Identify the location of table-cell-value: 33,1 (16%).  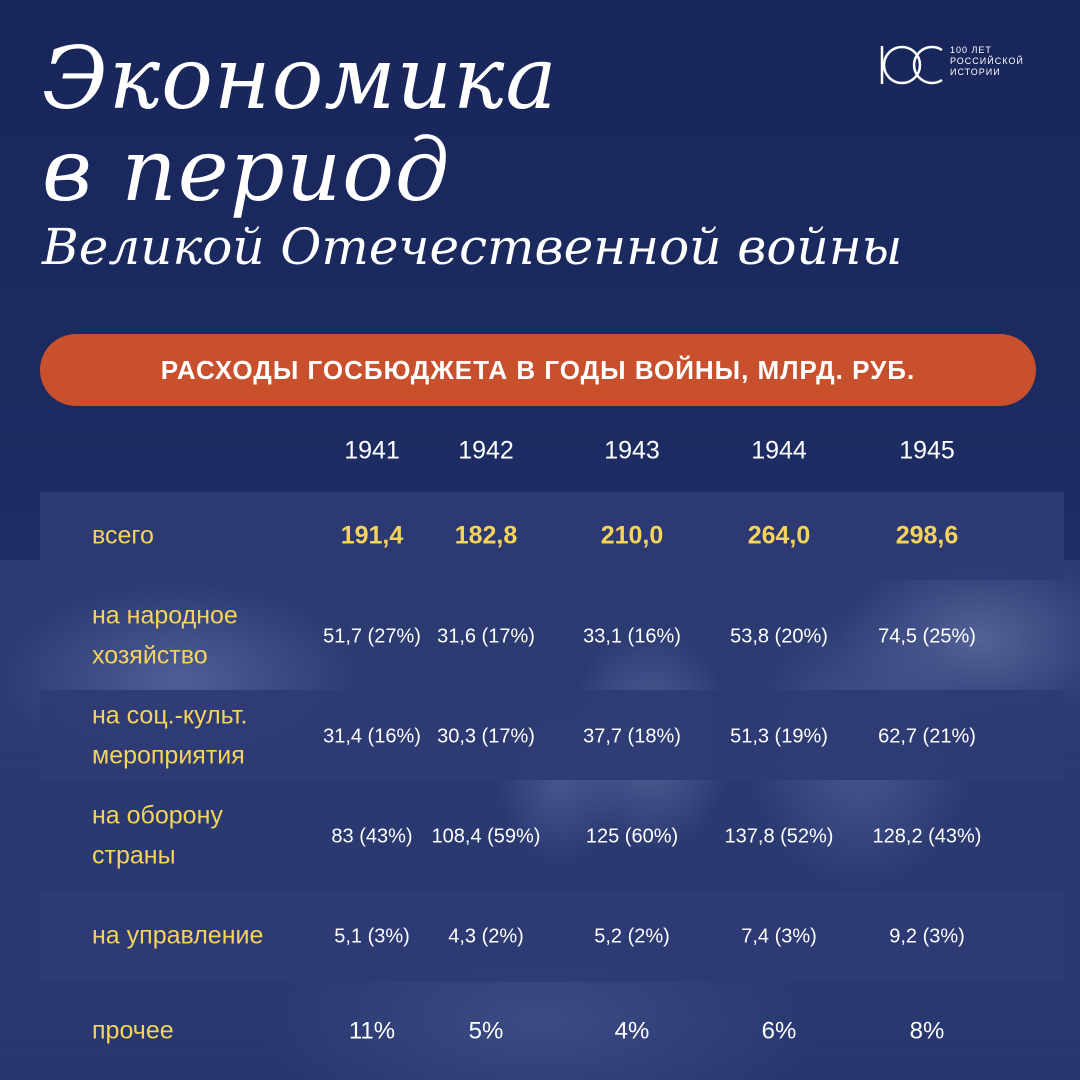
(632, 636).